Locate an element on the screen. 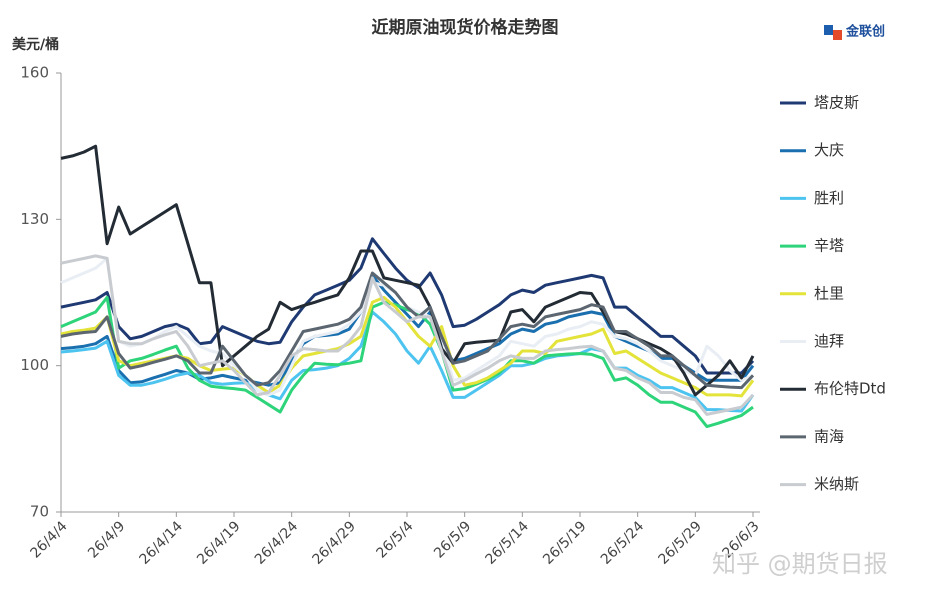 This screenshot has height=601, width=937. y-tick-label: 160 is located at coordinates (34, 73).